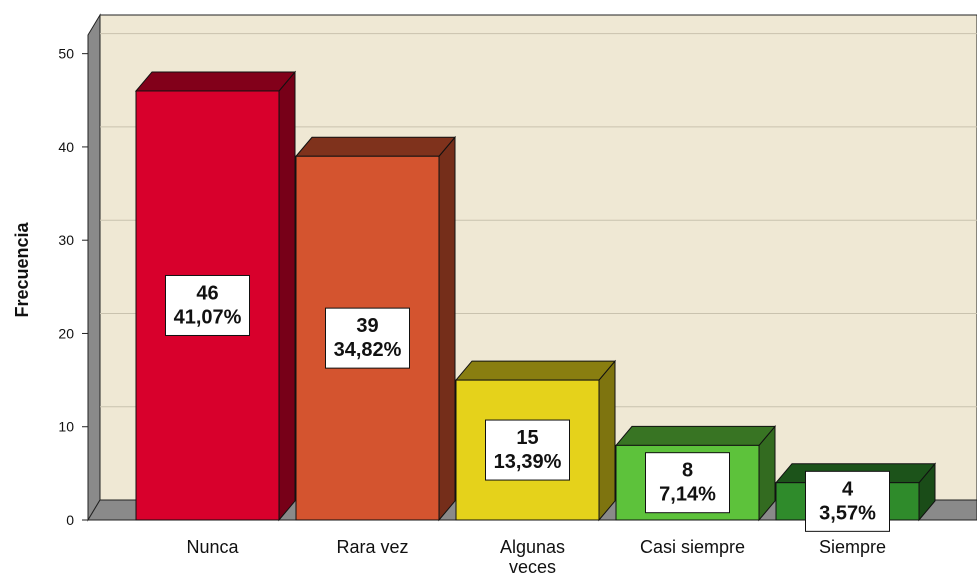 Image resolution: width=977 pixels, height=586 pixels. I want to click on x-tick-label: Siempre, so click(852, 547).